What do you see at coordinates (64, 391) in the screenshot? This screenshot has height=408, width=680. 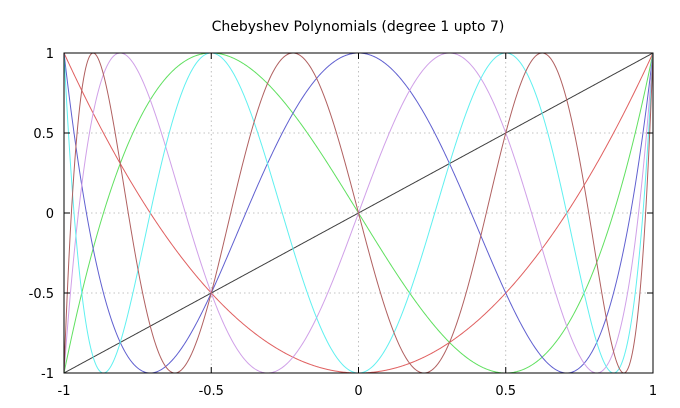 I see `x-tick-label: -1` at bounding box center [64, 391].